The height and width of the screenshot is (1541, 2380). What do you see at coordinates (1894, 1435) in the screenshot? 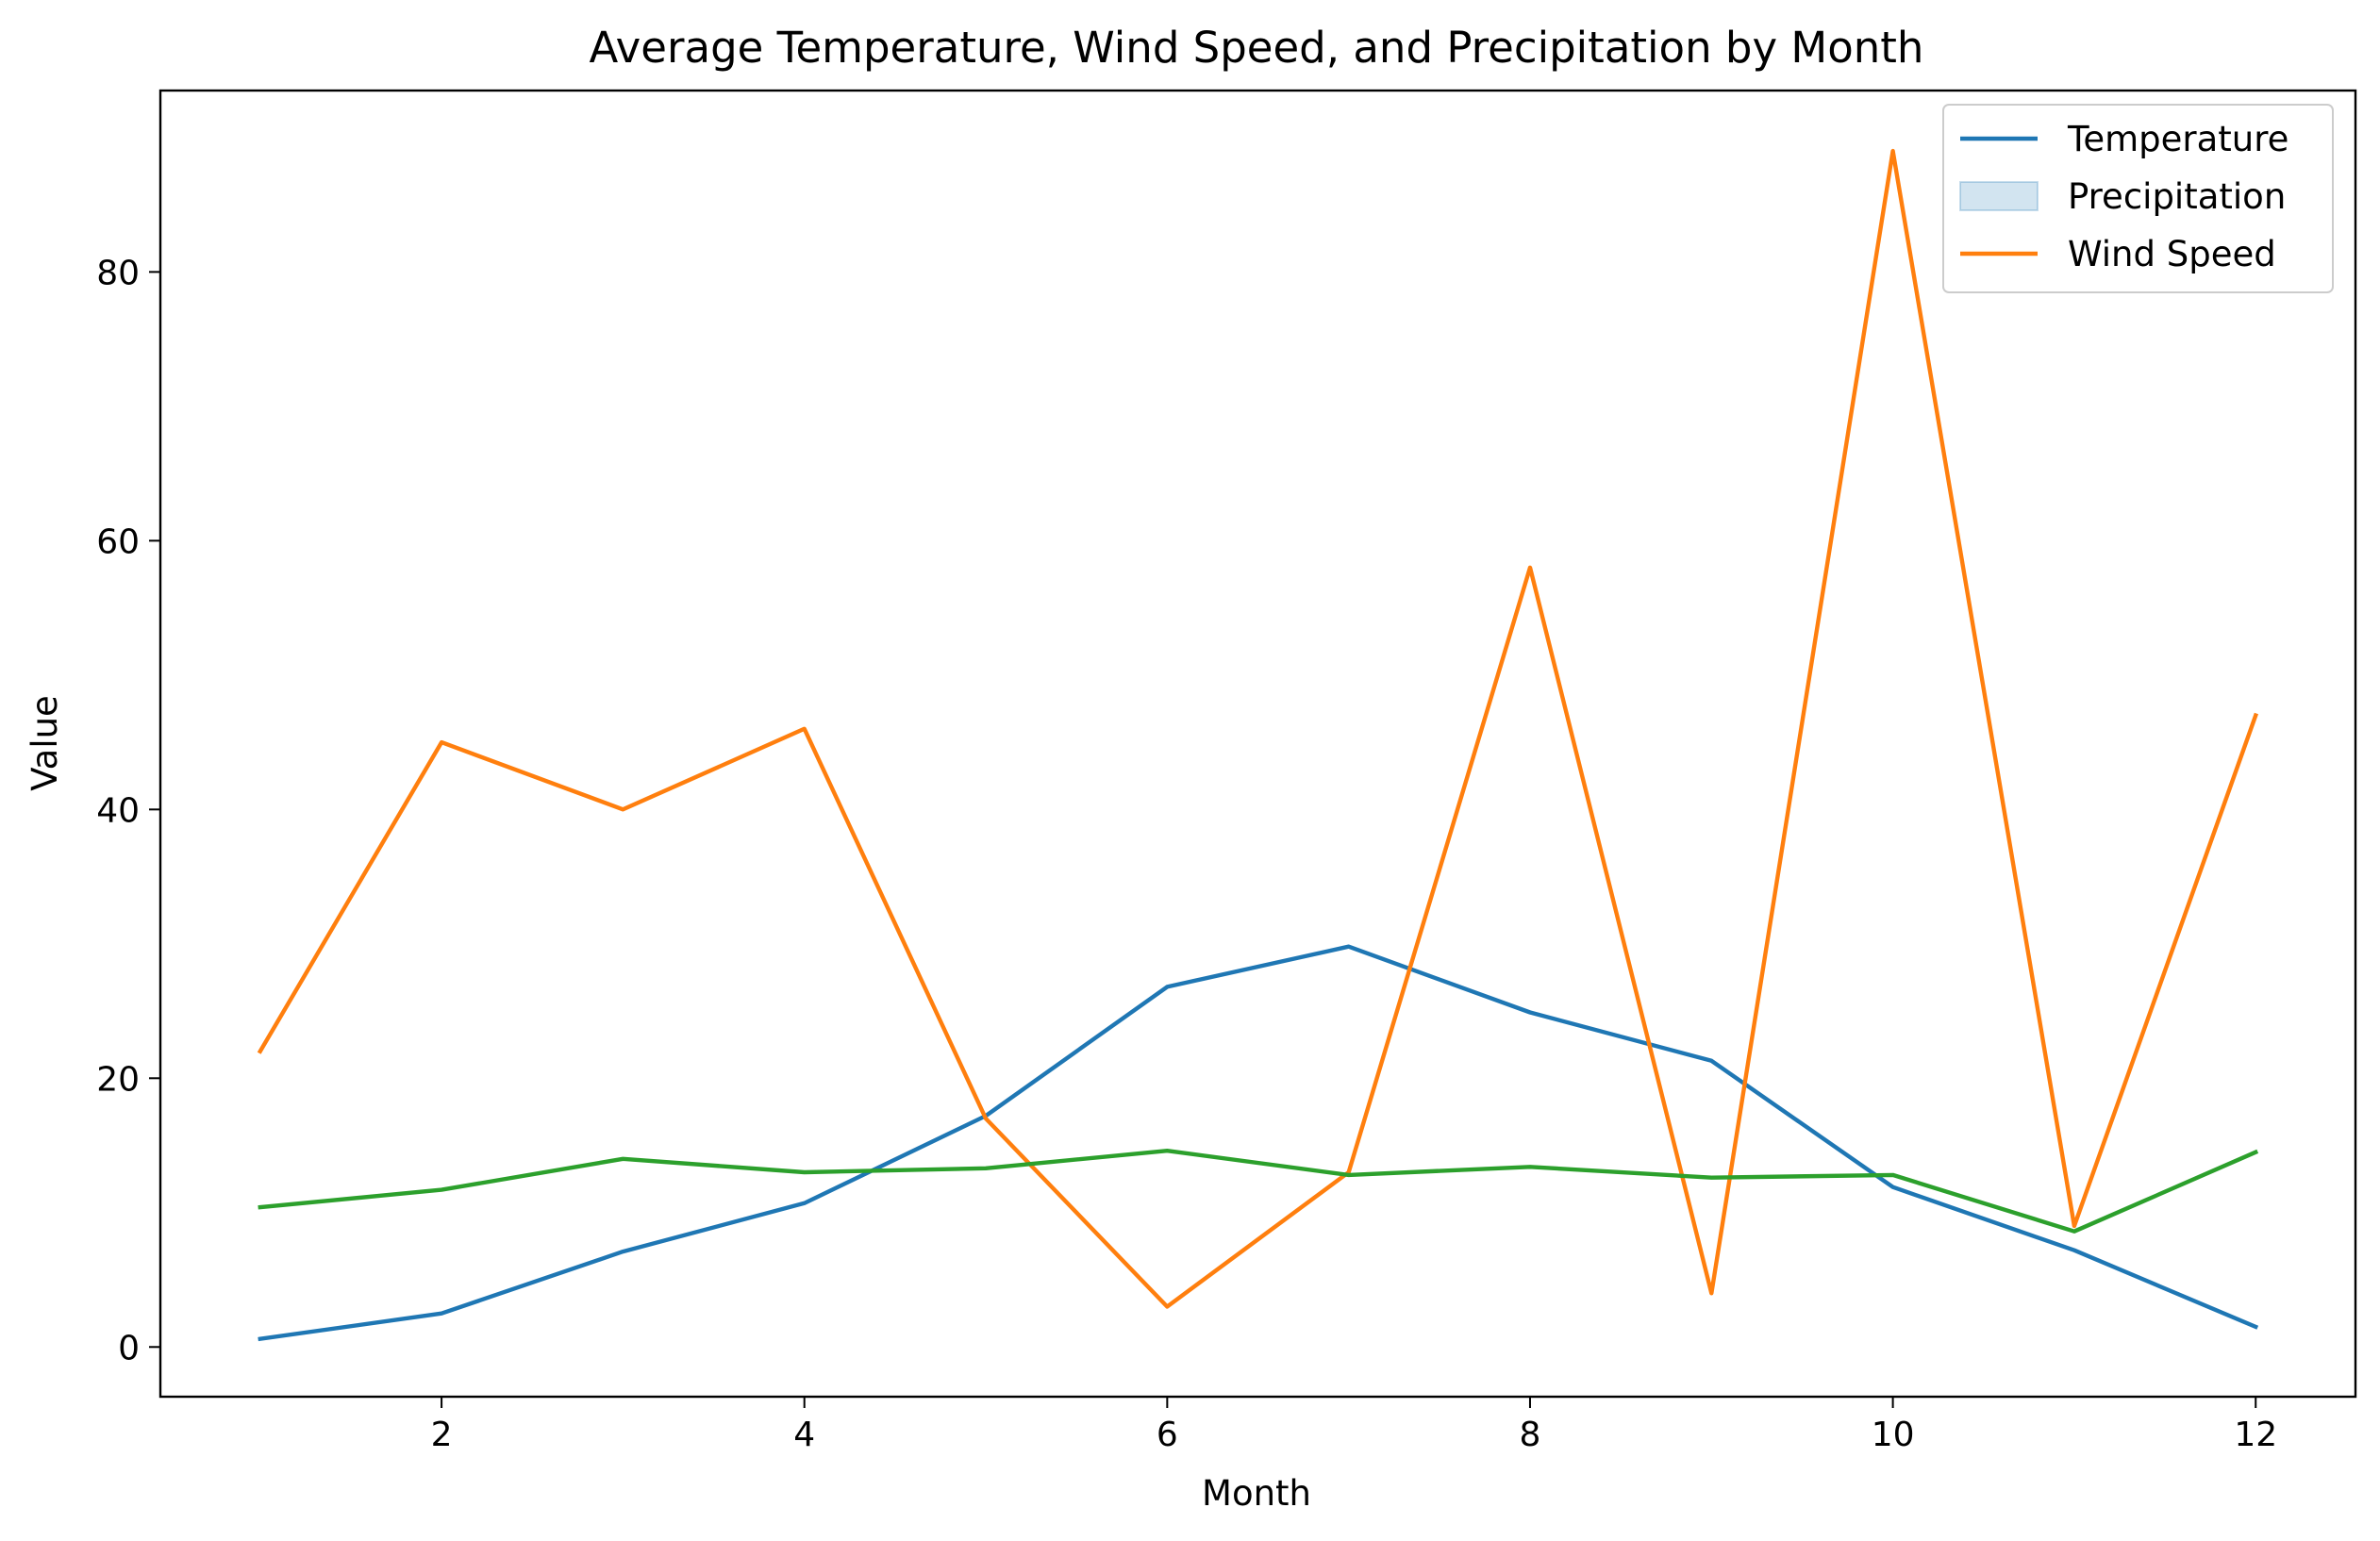
I see `x-tick-label: 10` at bounding box center [1894, 1435].